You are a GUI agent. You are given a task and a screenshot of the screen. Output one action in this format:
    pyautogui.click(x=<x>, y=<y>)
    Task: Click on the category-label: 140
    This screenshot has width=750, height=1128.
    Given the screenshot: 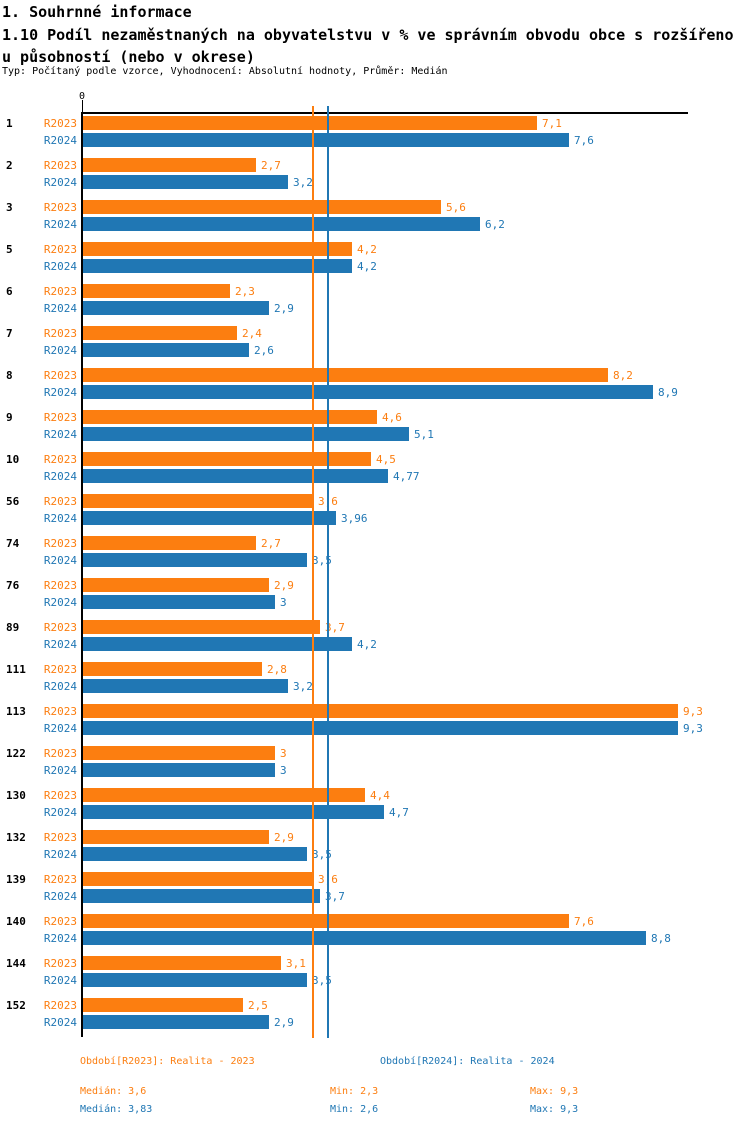 What is the action you would take?
    pyautogui.click(x=16, y=921)
    